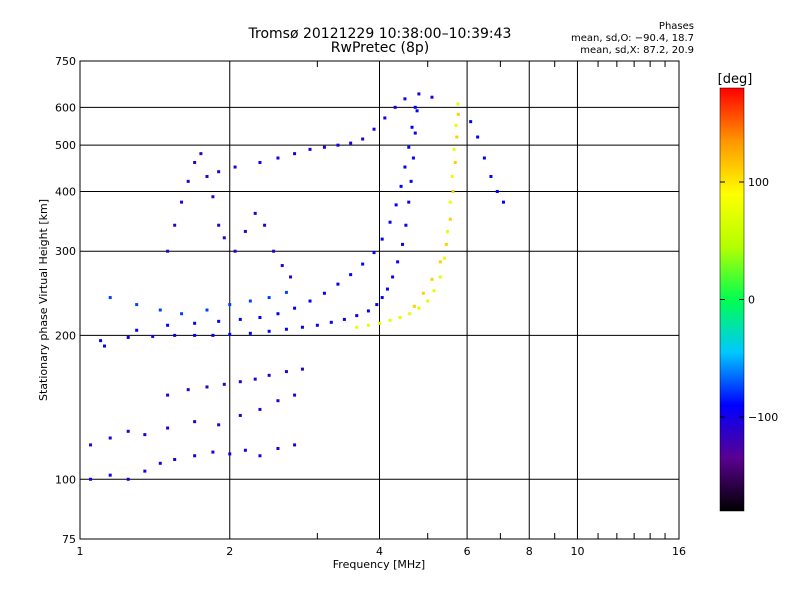 This screenshot has width=800, height=600. What do you see at coordinates (380, 48) in the screenshot?
I see `chart-subtitle: RwPretec (8p)` at bounding box center [380, 48].